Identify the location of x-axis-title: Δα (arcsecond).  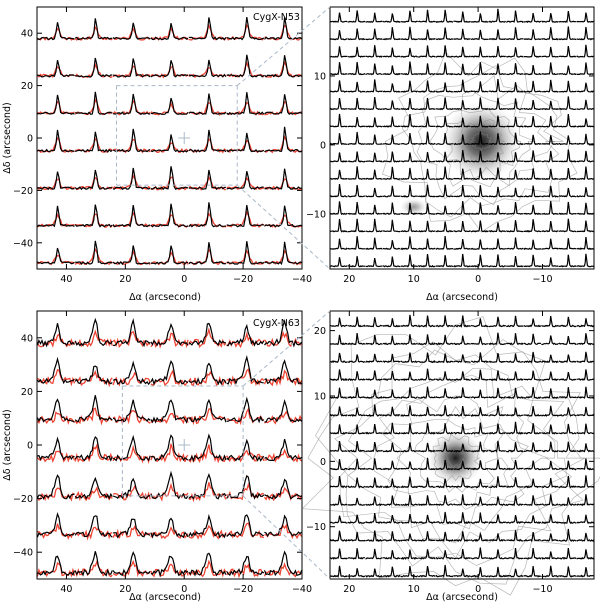
(462, 297).